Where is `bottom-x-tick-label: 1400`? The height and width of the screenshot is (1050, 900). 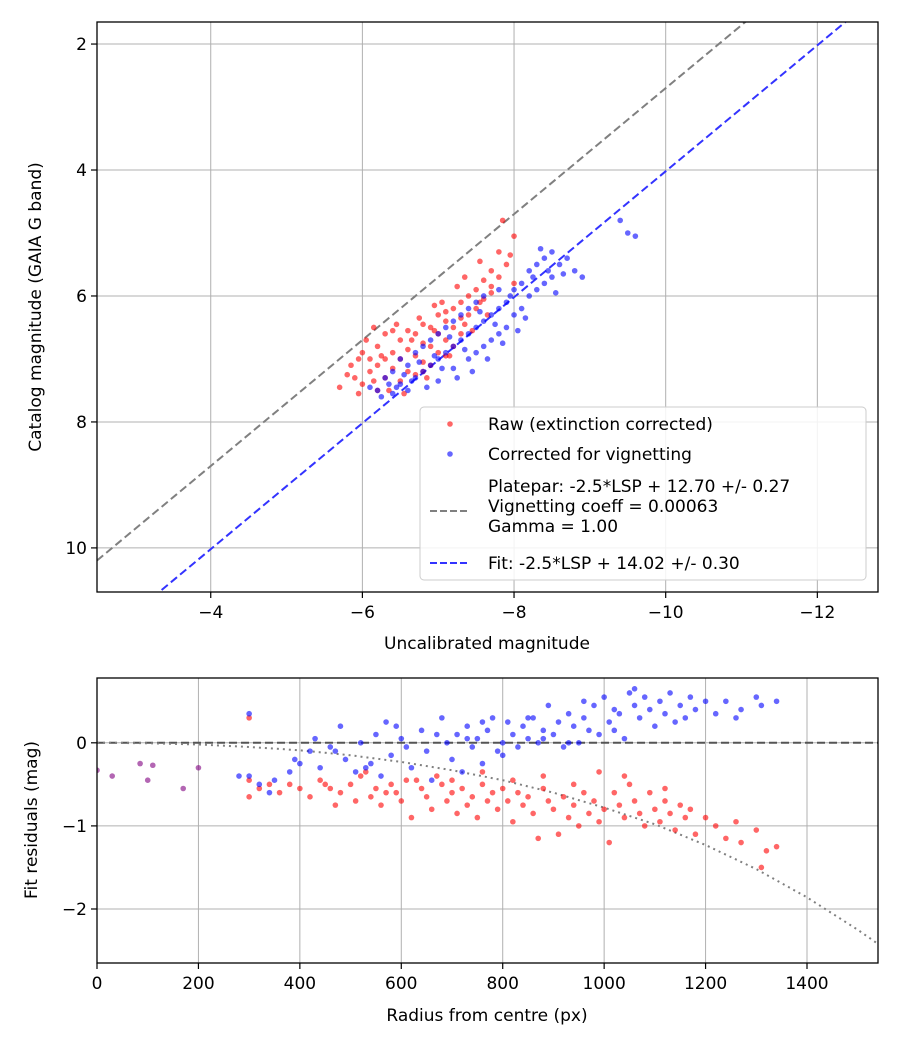 bottom-x-tick-label: 1400 is located at coordinates (806, 984).